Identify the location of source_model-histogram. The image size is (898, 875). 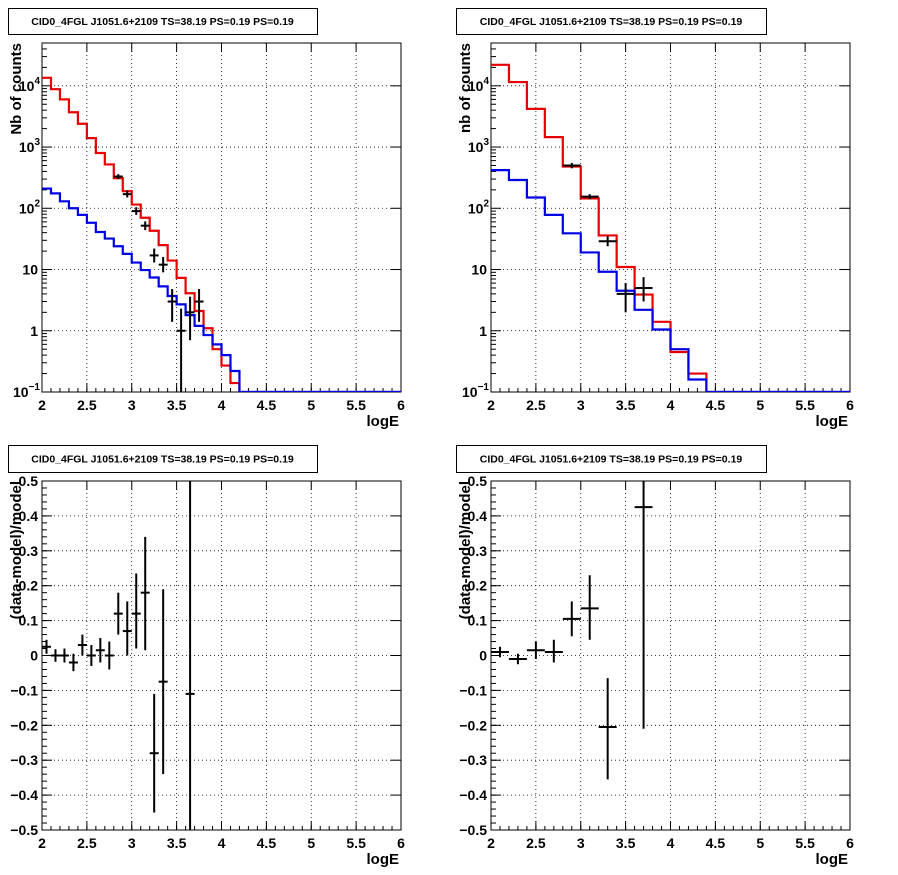
(221, 289).